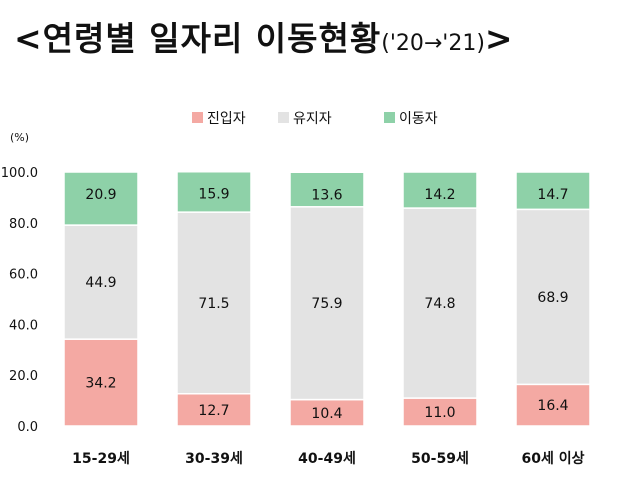 This screenshot has height=480, width=640. Describe the element at coordinates (101, 459) in the screenshot. I see `x-category-label: 15-29세` at that location.